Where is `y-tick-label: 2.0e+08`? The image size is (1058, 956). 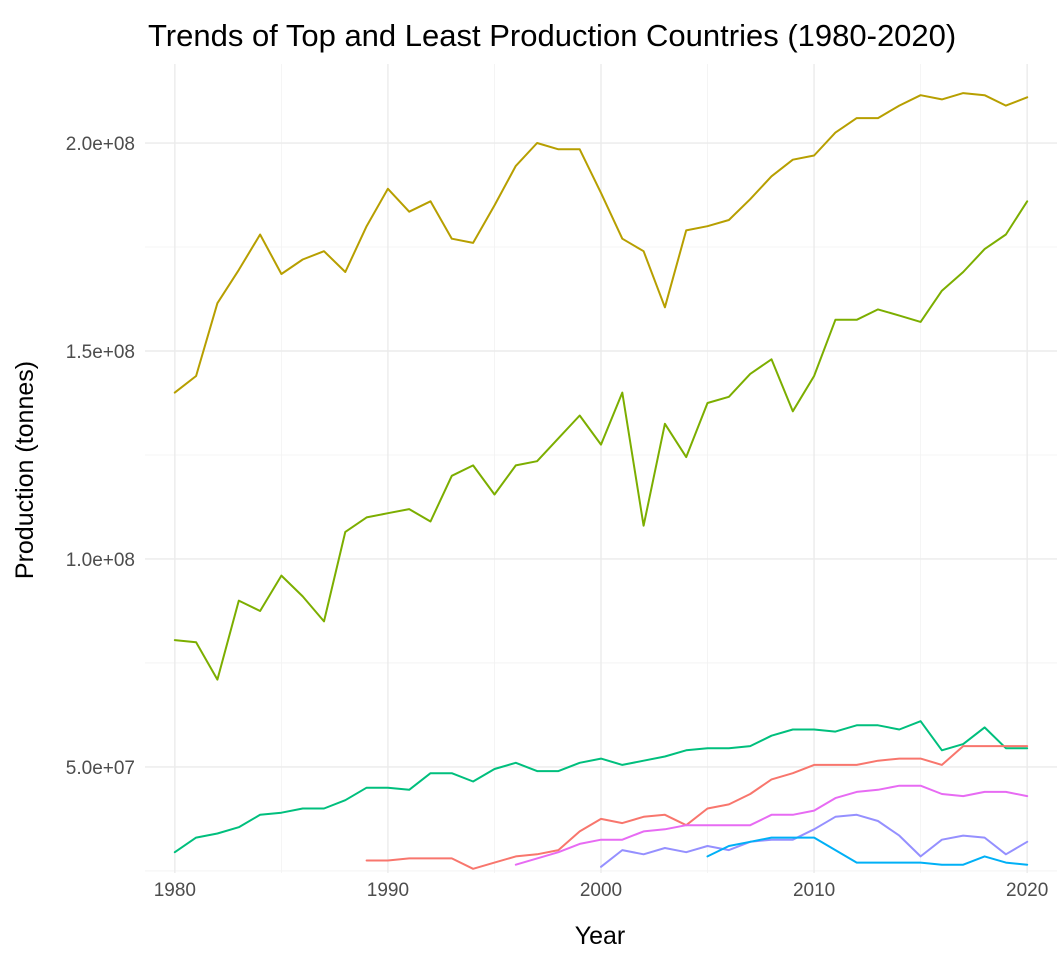 y-tick-label: 2.0e+08 is located at coordinates (100, 144).